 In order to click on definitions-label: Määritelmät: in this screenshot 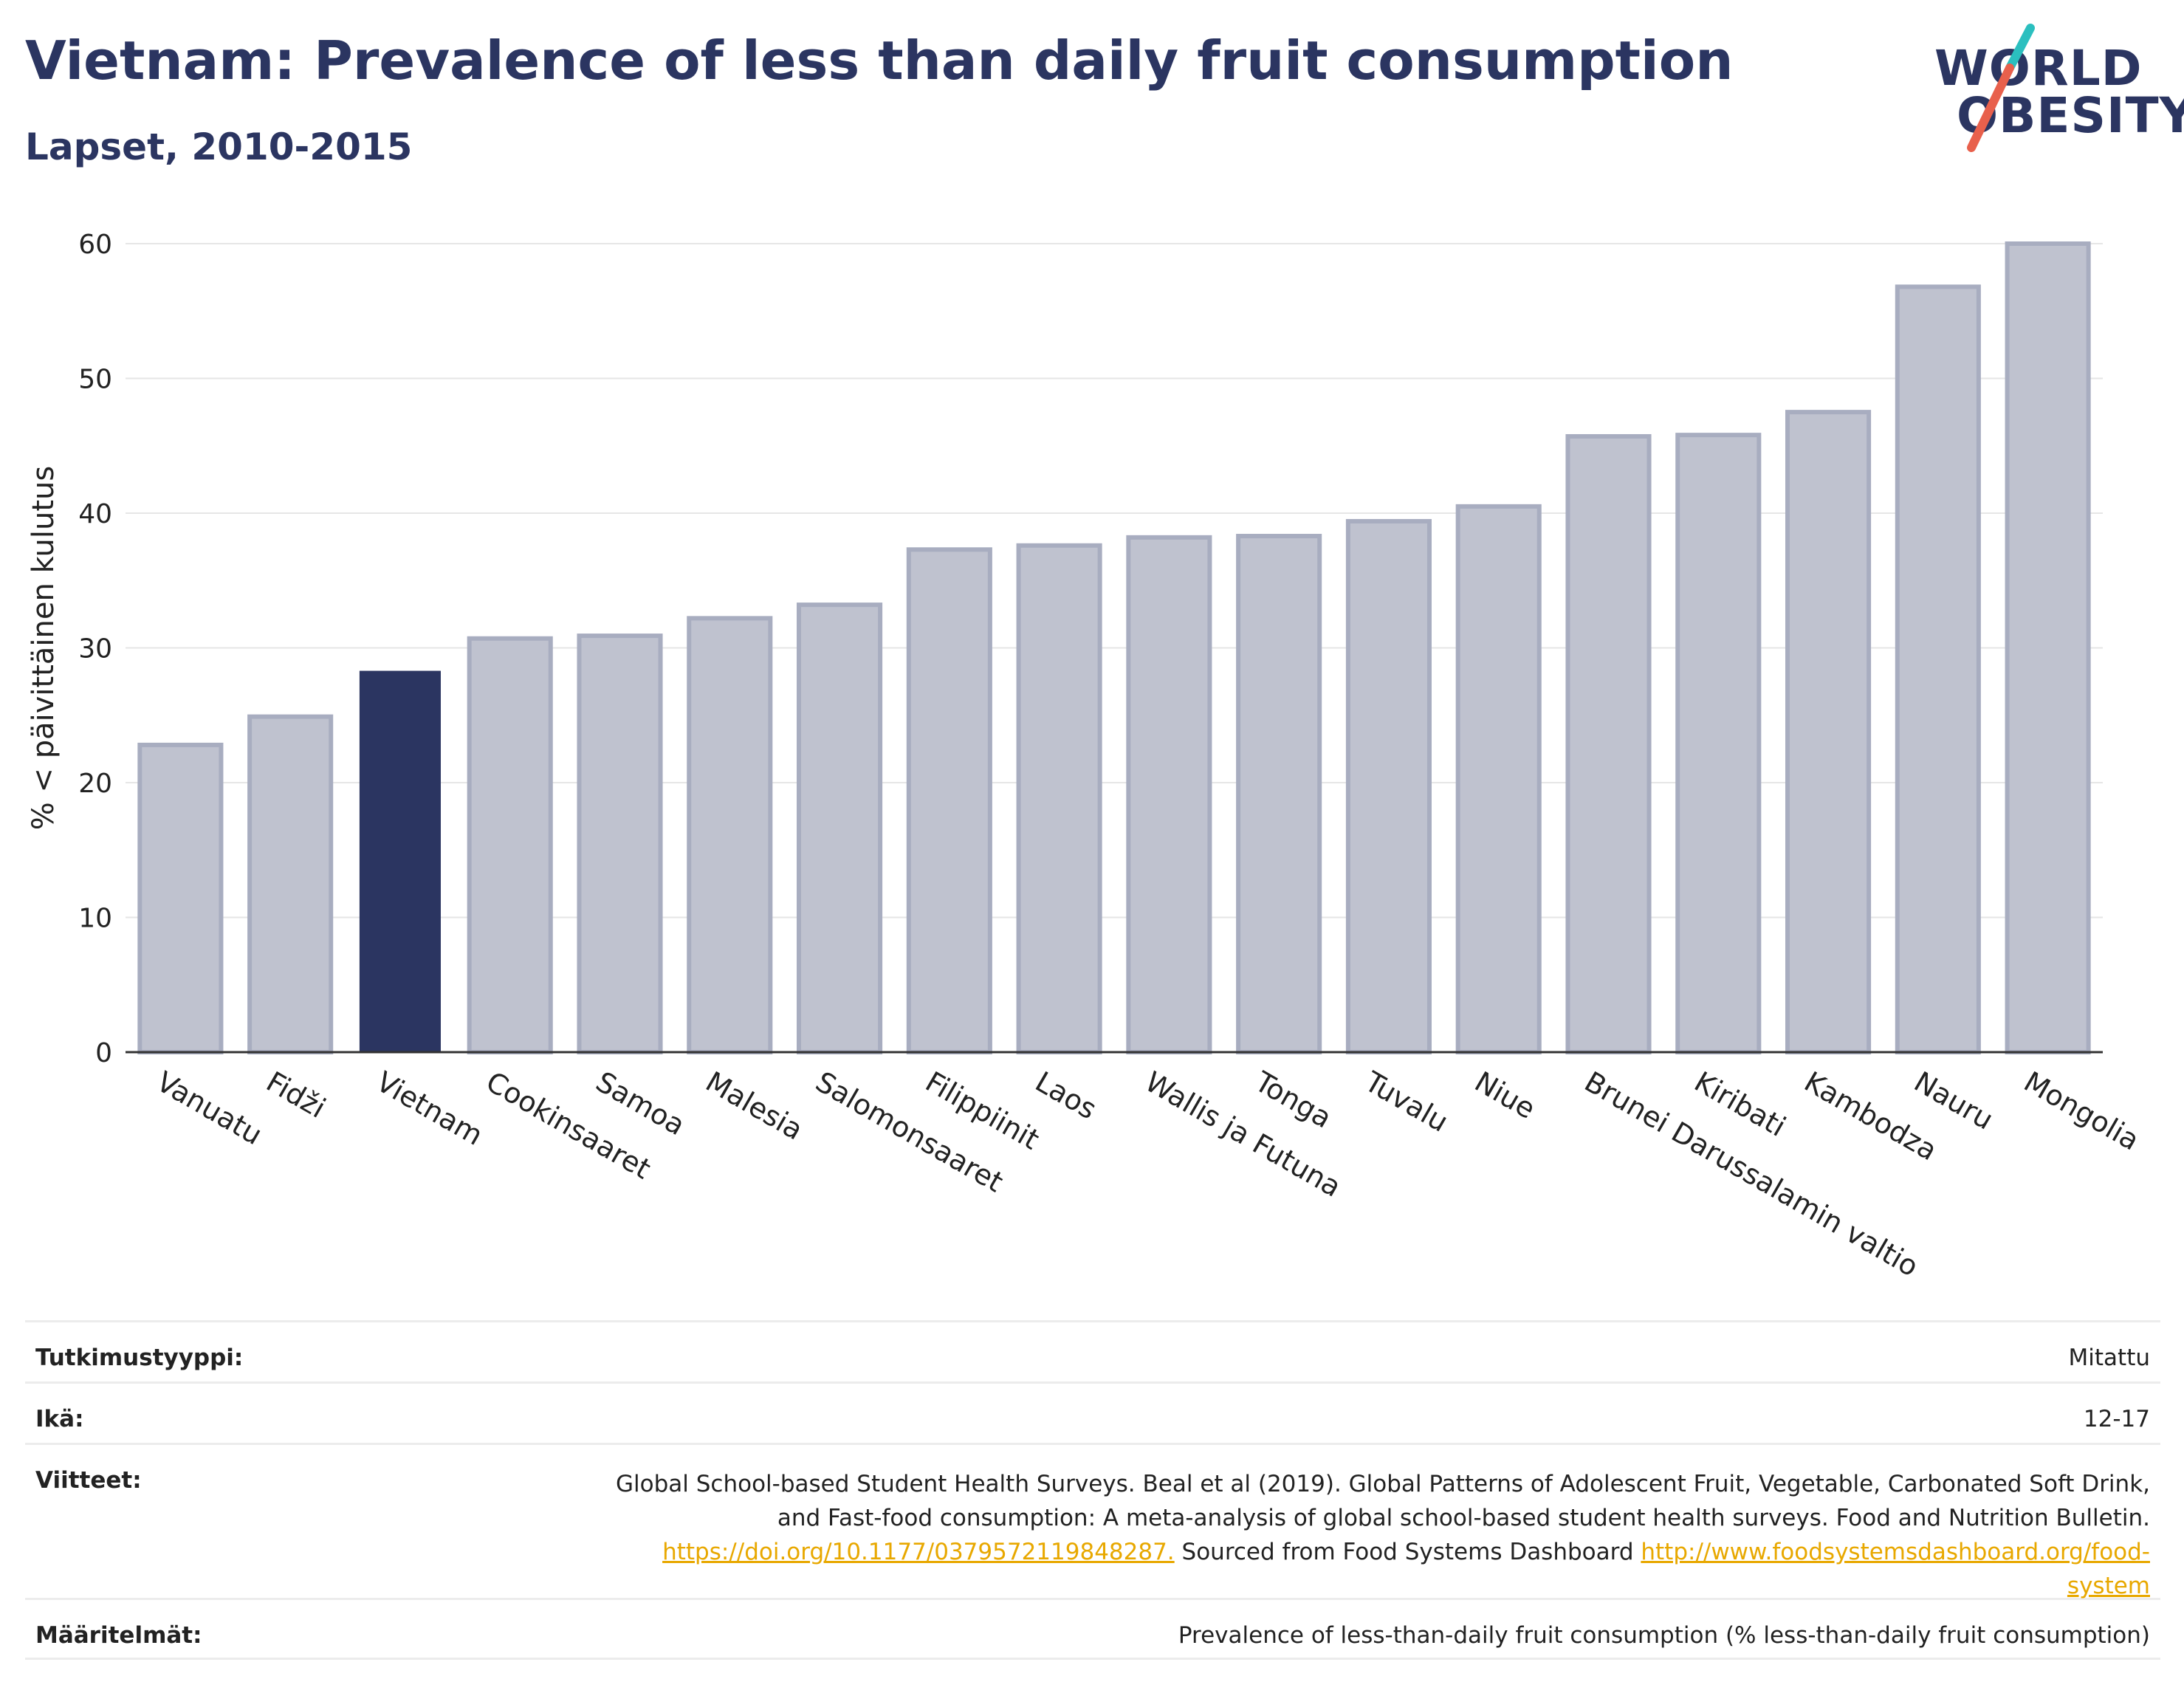, I will do `click(119, 1636)`.